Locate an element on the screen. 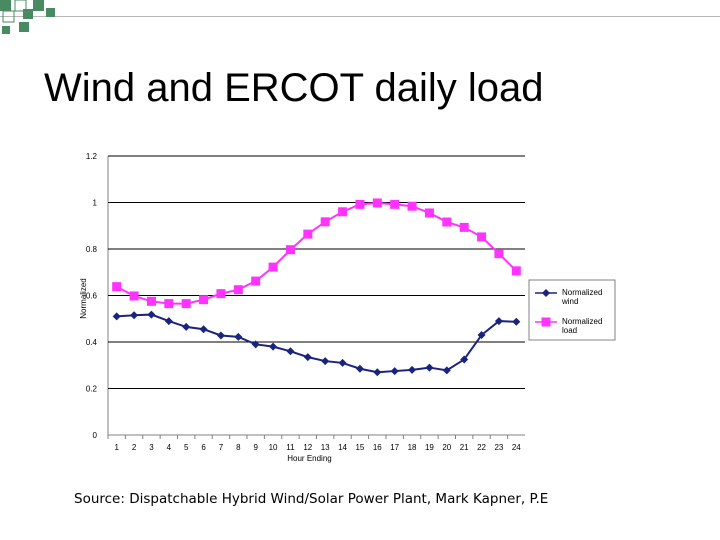 This screenshot has width=720, height=540. legend-box is located at coordinates (572, 310).